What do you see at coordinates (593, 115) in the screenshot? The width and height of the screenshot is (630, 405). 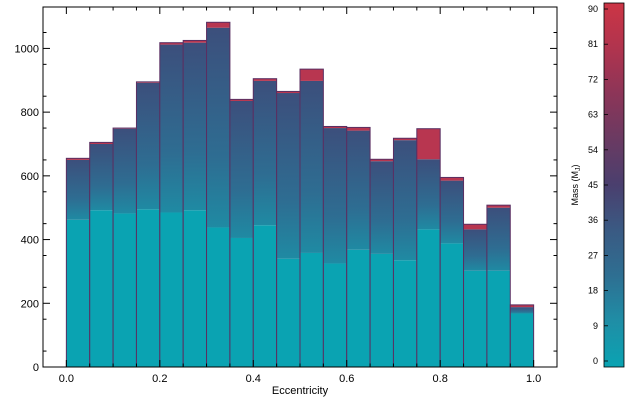 I see `colorbar-tick-label: 63` at bounding box center [593, 115].